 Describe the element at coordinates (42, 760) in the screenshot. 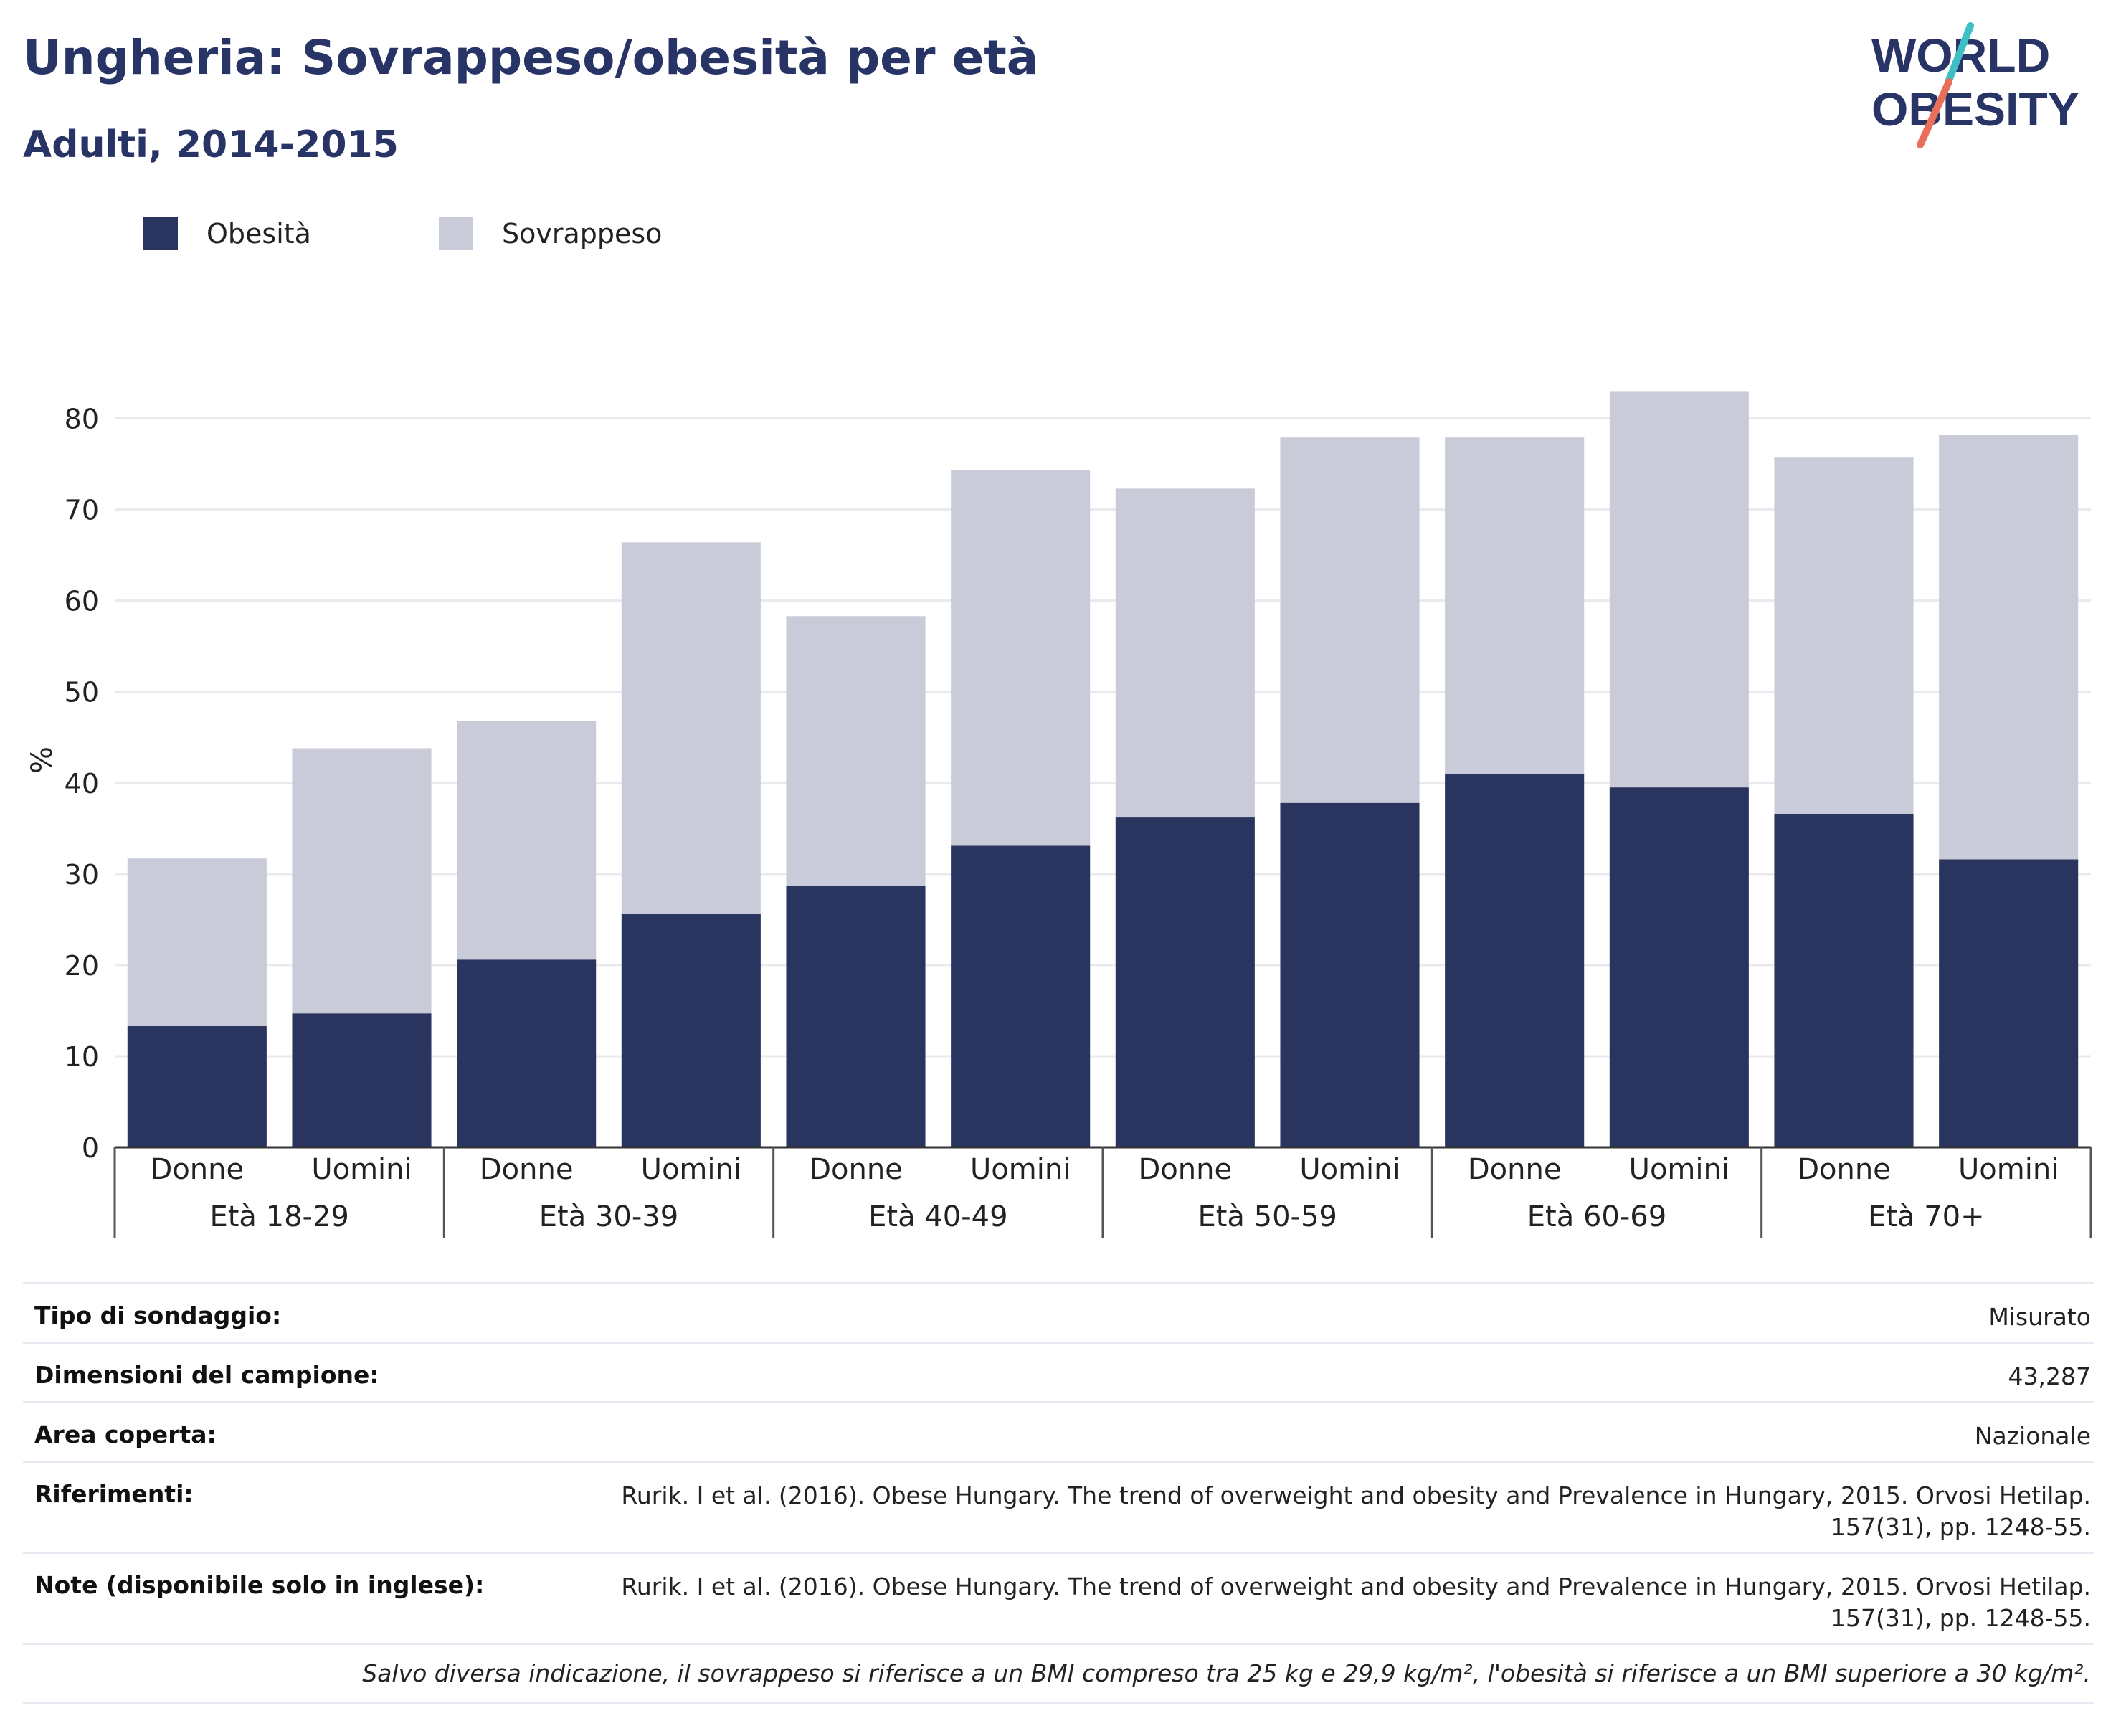

I see `y-axis-label: %` at that location.